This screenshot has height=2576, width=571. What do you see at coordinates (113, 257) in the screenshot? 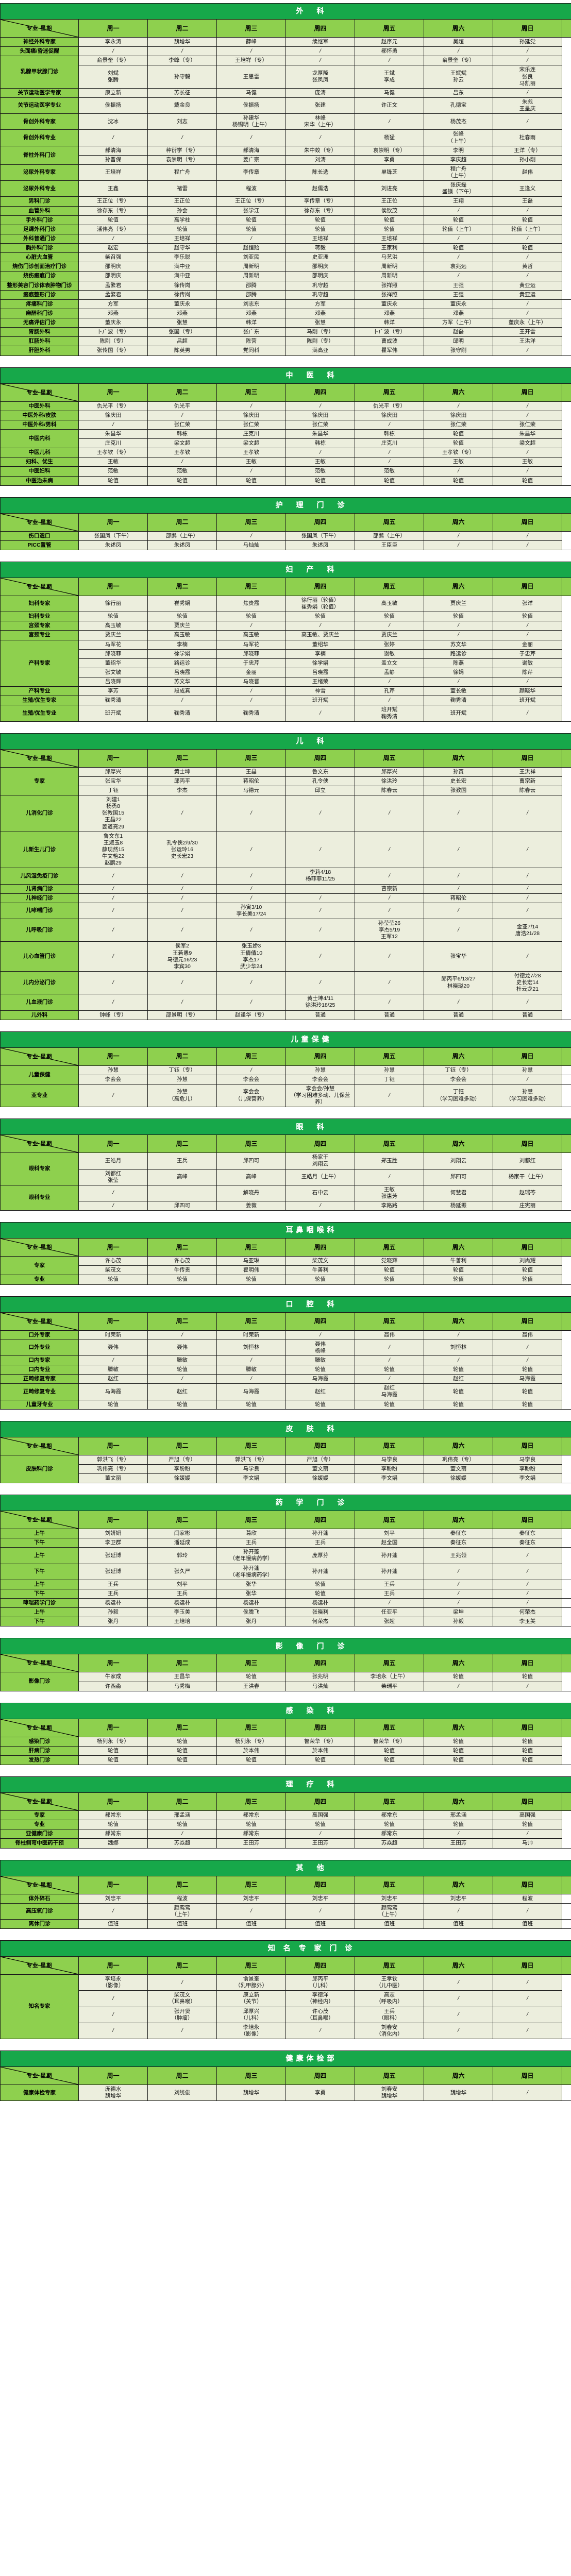
I see `schedule-cell-d1: 柴召强` at bounding box center [113, 257].